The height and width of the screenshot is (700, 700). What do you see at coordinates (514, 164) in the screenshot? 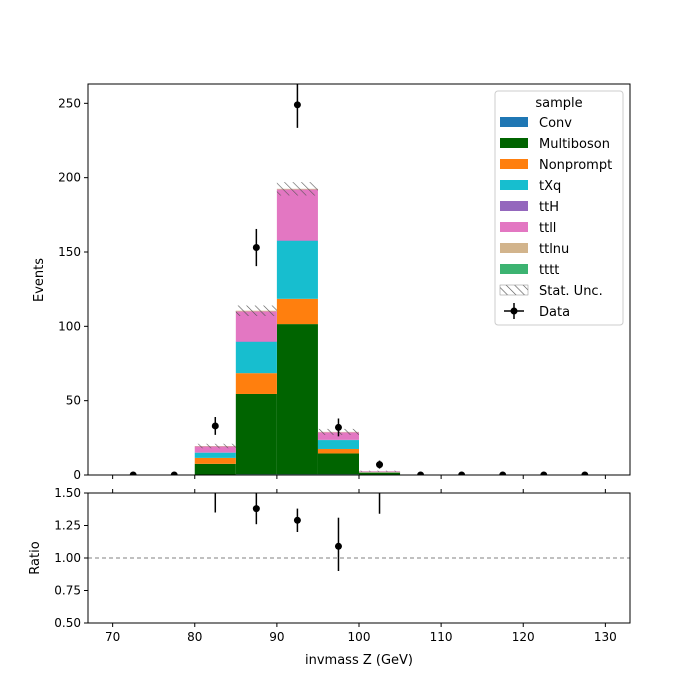
I see `legend-swatch-nonprompt` at bounding box center [514, 164].